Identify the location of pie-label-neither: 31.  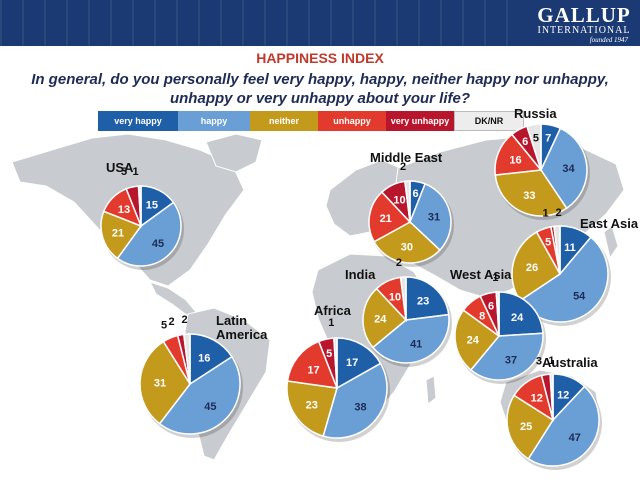
(160, 384).